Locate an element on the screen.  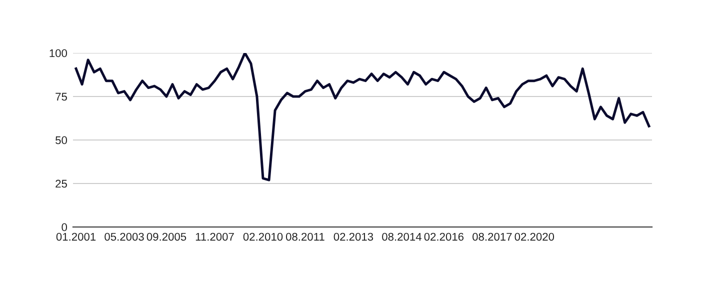
y-tick-label: 50 is located at coordinates (62, 140).